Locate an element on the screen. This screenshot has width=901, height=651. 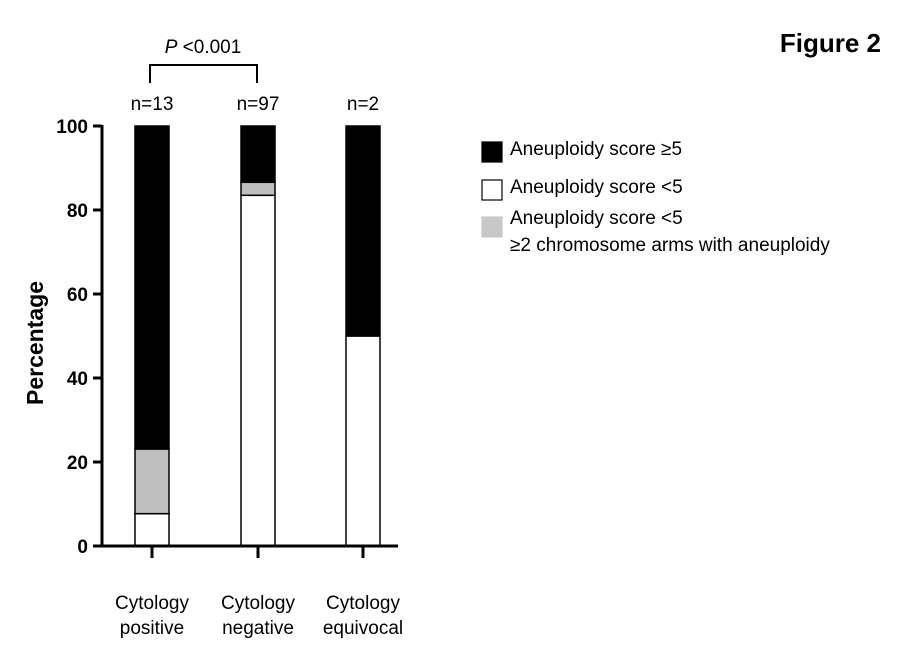
significance-p: P is located at coordinates (171, 47).